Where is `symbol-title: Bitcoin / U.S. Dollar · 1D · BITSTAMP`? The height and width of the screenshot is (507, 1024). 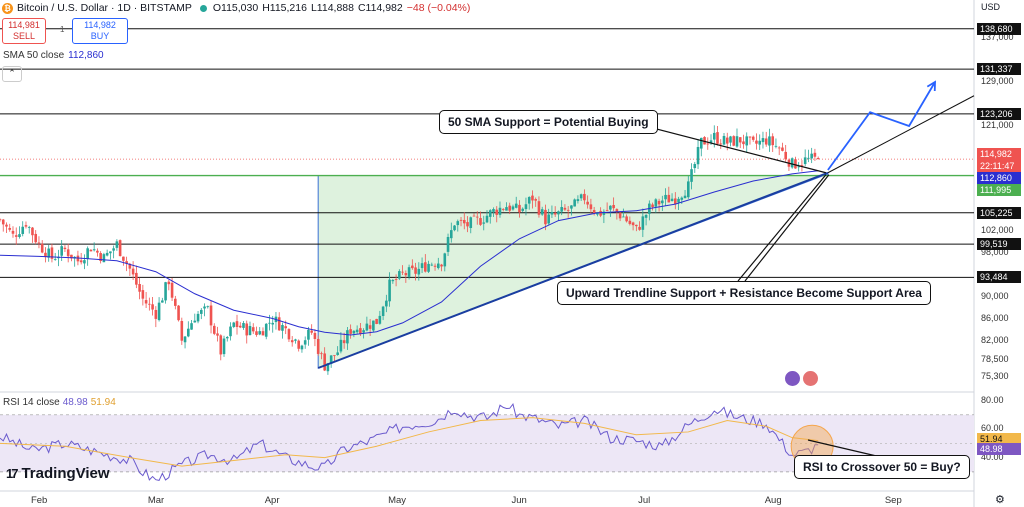
symbol-title: Bitcoin / U.S. Dollar · 1D · BITSTAMP is located at coordinates (104, 8).